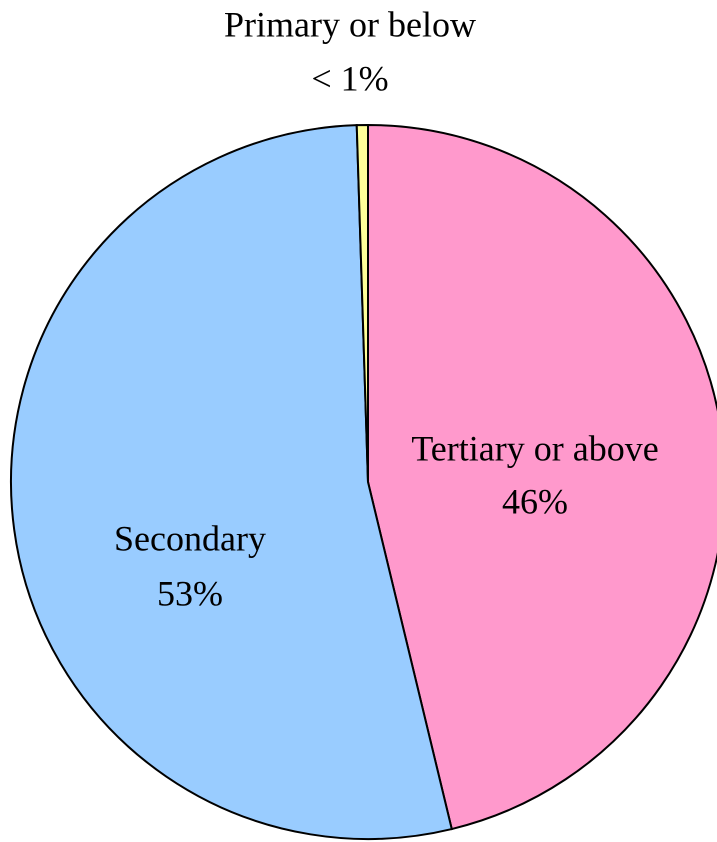 The height and width of the screenshot is (842, 717). What do you see at coordinates (190, 593) in the screenshot?
I see `slice-value-label: 53%` at bounding box center [190, 593].